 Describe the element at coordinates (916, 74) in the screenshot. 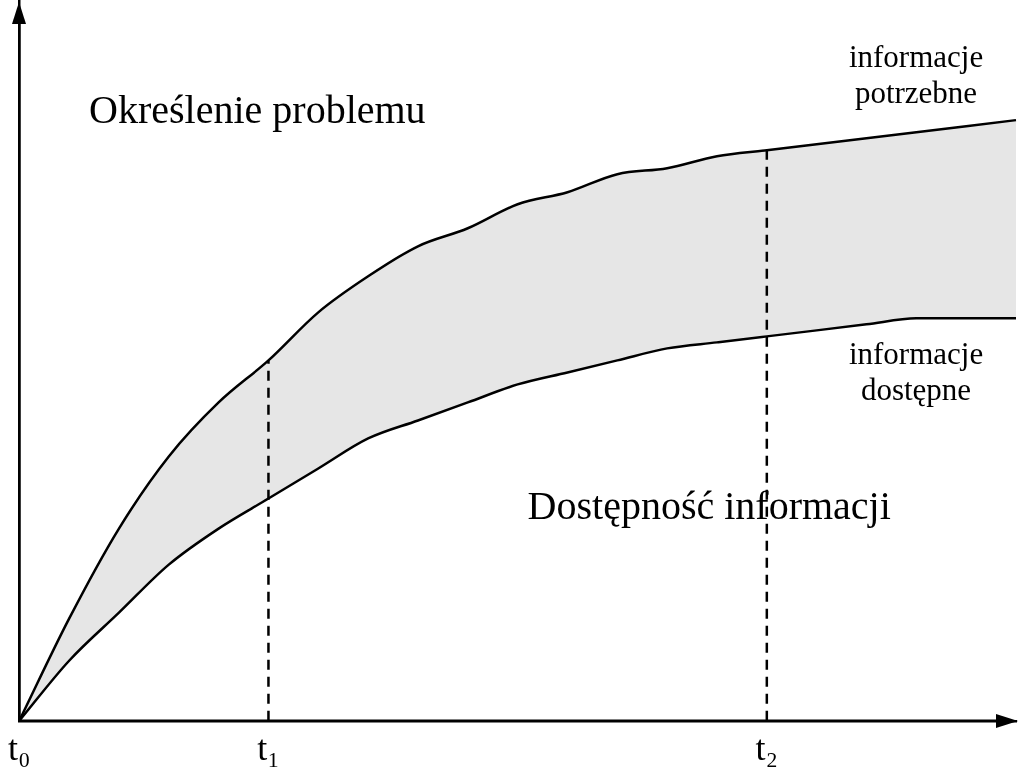

I see `series-label: informacje potrzebne` at that location.